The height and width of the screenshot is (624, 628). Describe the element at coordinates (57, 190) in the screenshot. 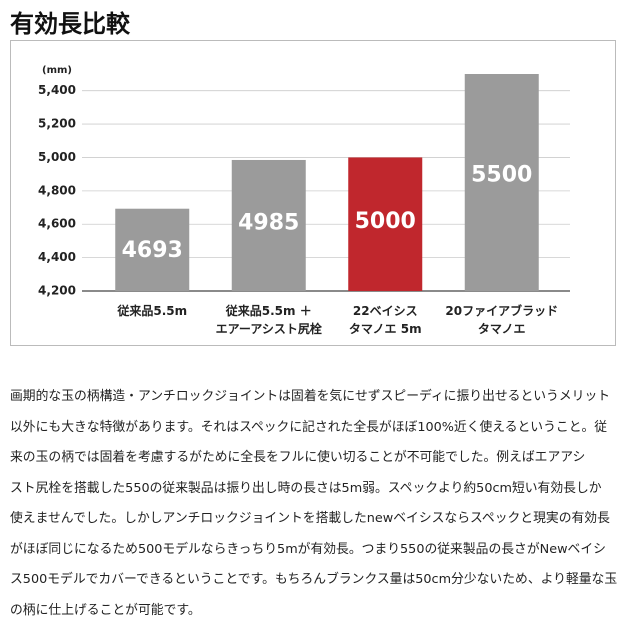

I see `y-tick-label: 4,800` at that location.